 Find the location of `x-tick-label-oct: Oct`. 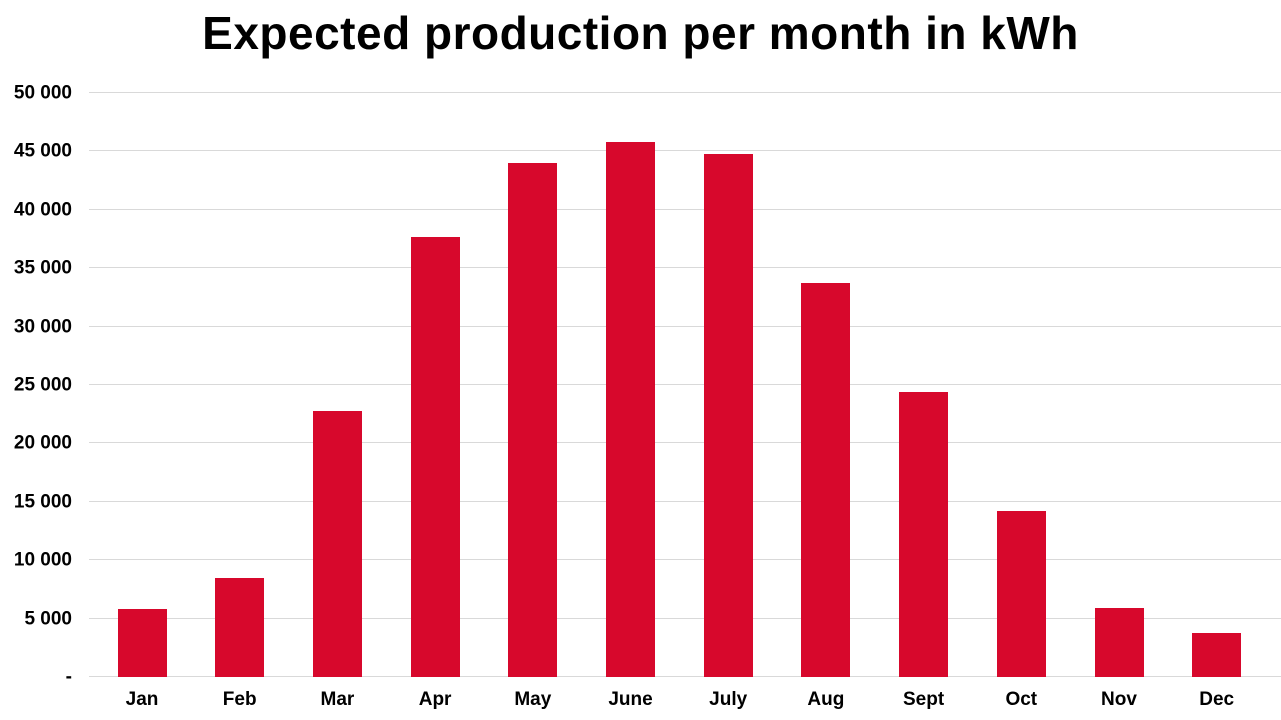

x-tick-label-oct: Oct is located at coordinates (1021, 699).